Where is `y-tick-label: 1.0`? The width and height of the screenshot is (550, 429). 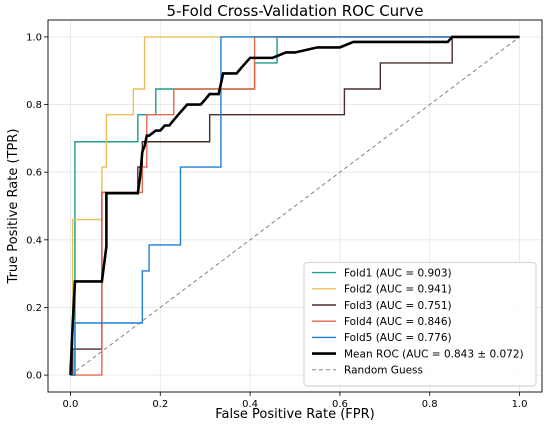 y-tick-label: 1.0 is located at coordinates (34, 37).